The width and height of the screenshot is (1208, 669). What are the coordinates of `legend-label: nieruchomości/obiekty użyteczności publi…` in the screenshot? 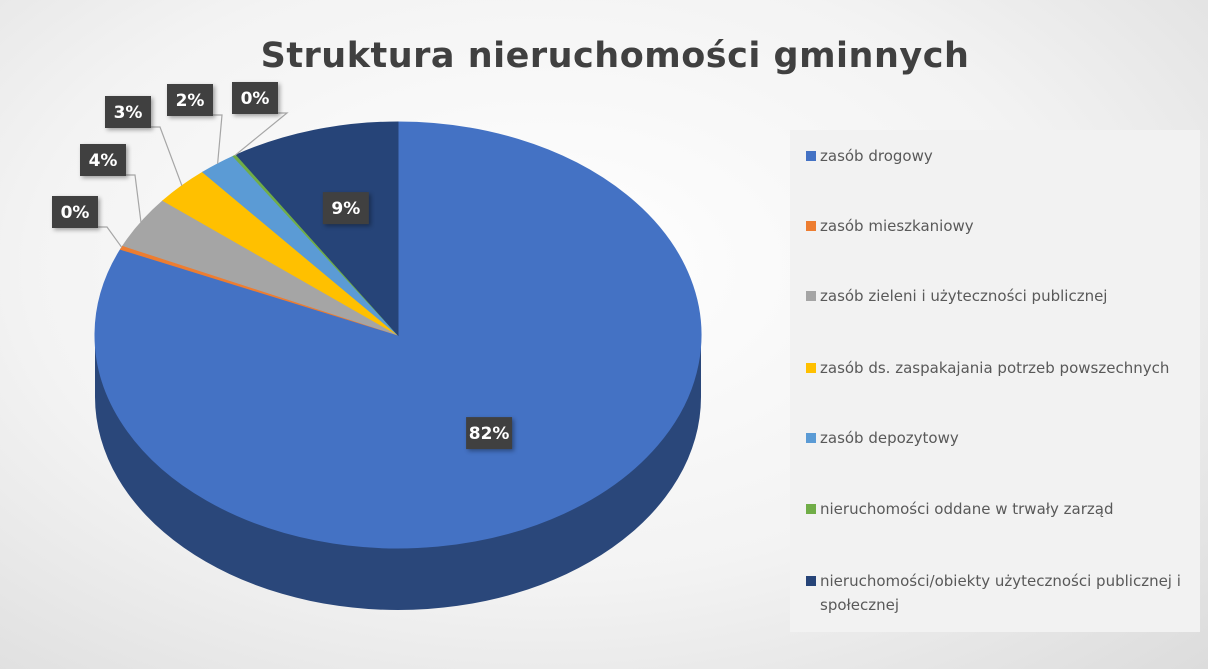 It's located at (1000, 593).